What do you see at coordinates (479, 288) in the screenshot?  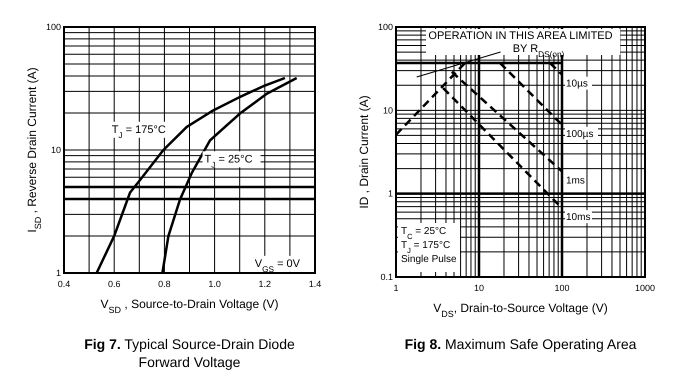 I see `x-tick-label: 10` at bounding box center [479, 288].